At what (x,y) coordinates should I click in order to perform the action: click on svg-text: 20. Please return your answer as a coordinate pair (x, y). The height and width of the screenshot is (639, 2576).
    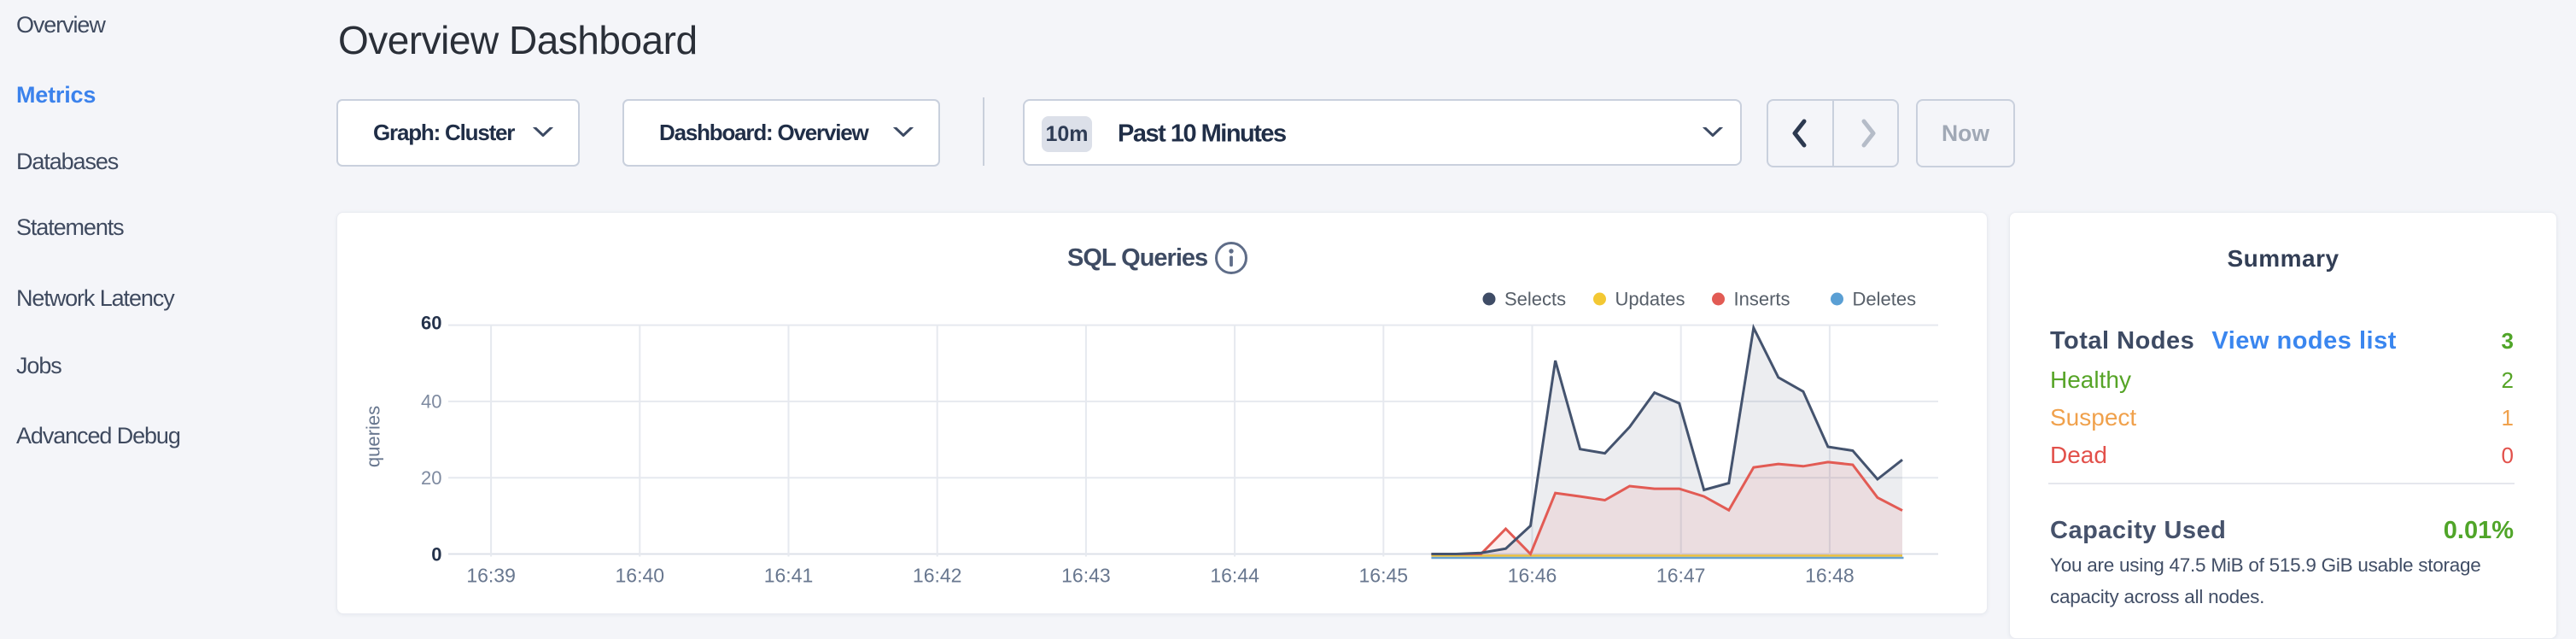
    Looking at the image, I should click on (431, 478).